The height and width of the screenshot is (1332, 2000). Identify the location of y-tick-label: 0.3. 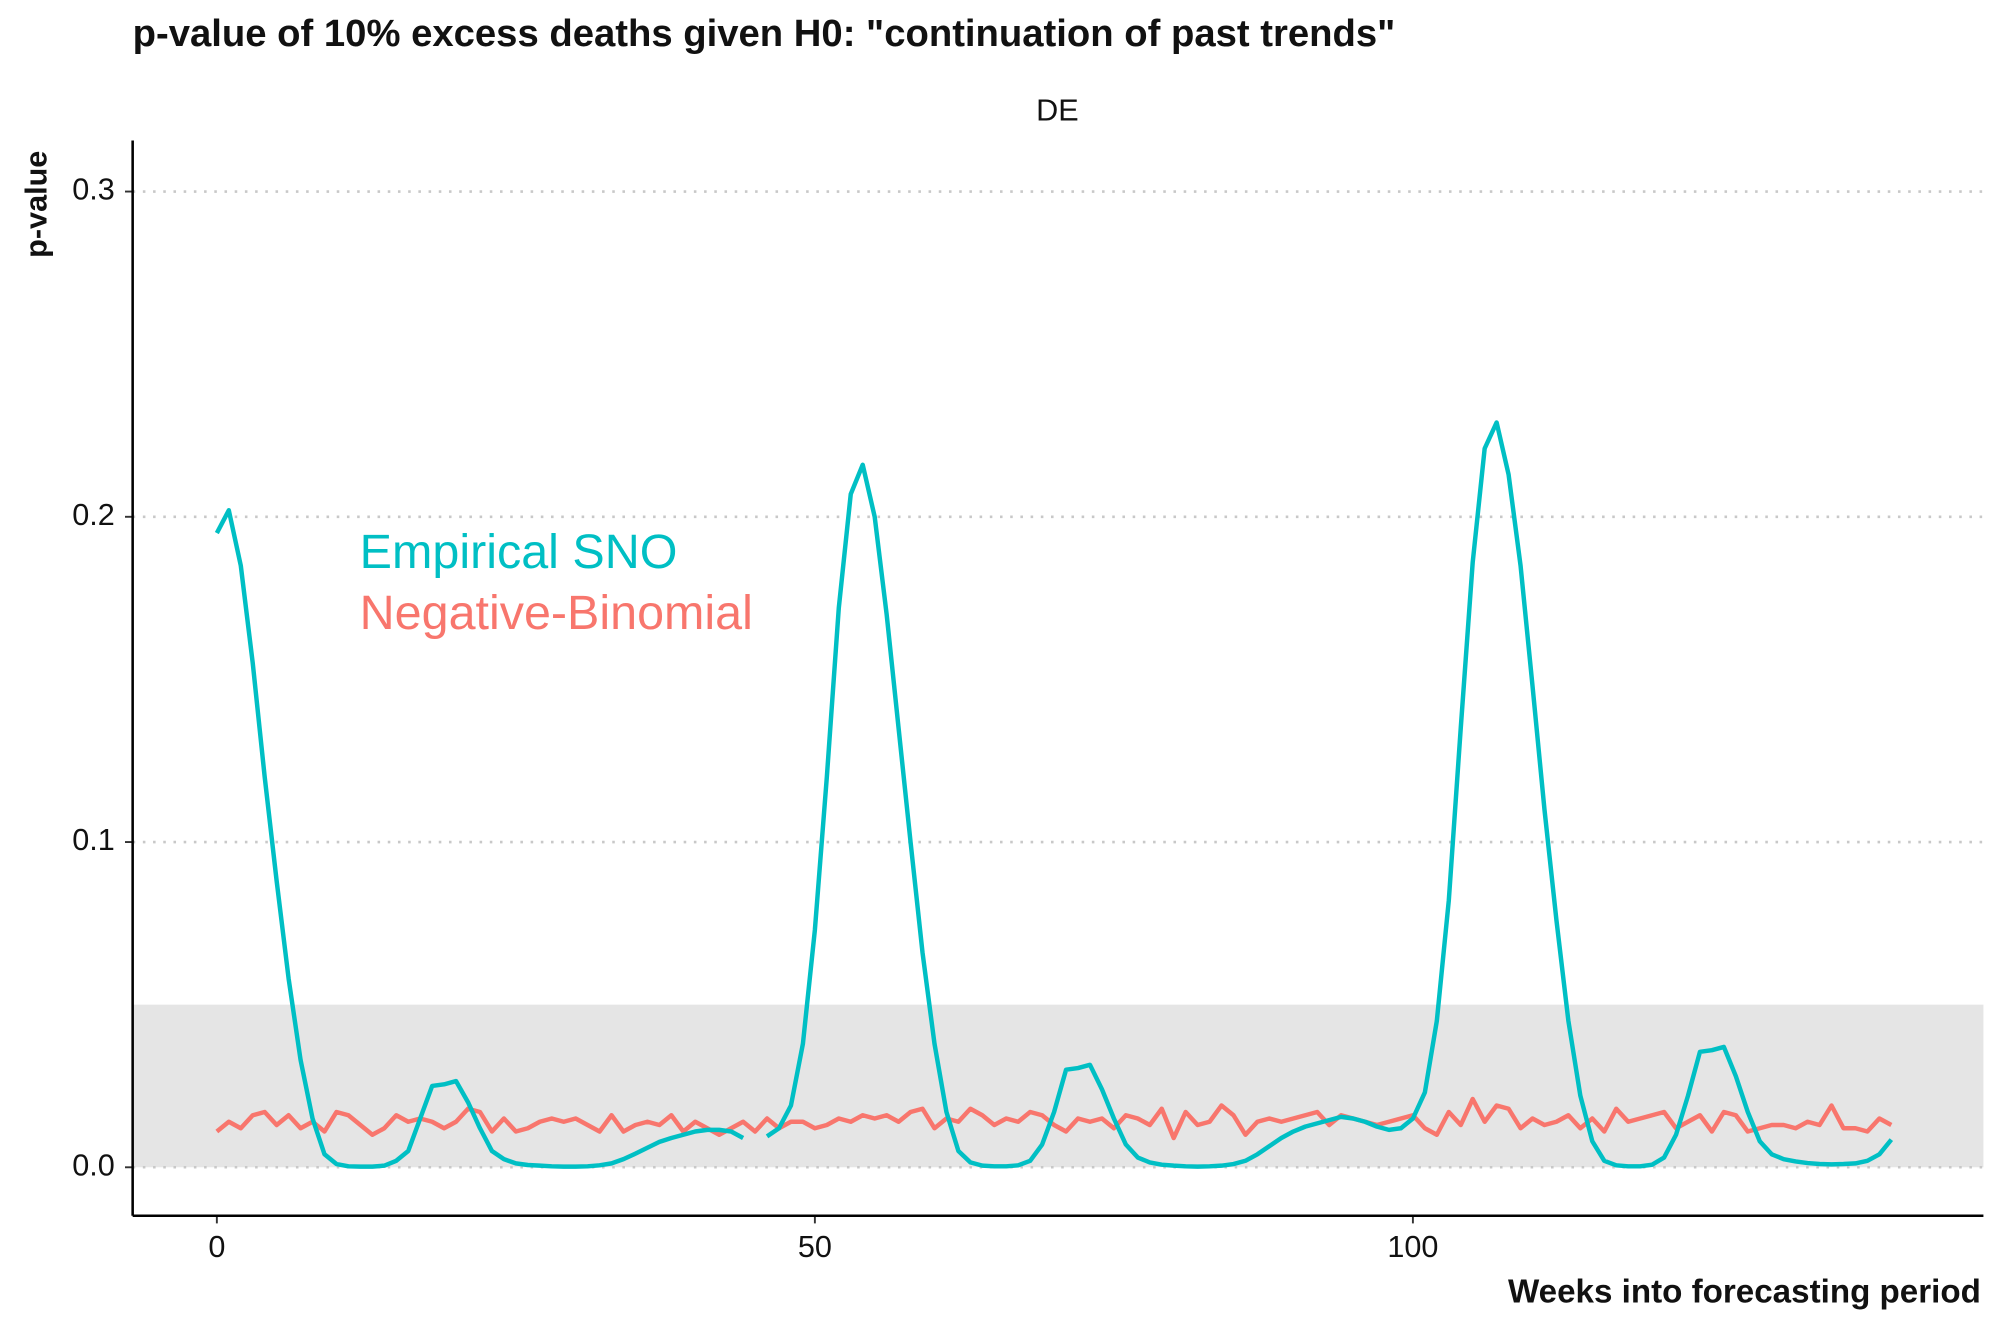
(93, 190).